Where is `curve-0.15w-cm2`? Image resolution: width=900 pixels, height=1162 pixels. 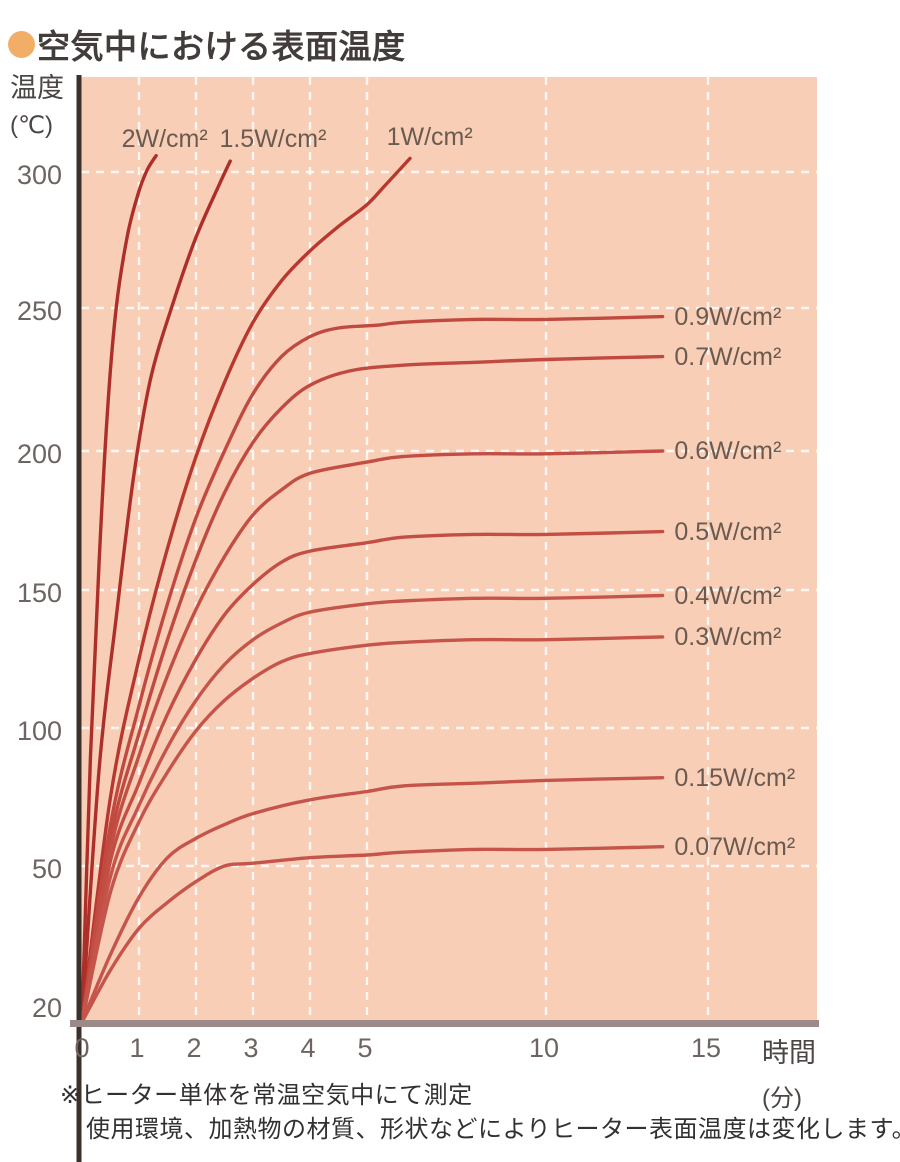
curve-0.15w-cm2 is located at coordinates (372, 900).